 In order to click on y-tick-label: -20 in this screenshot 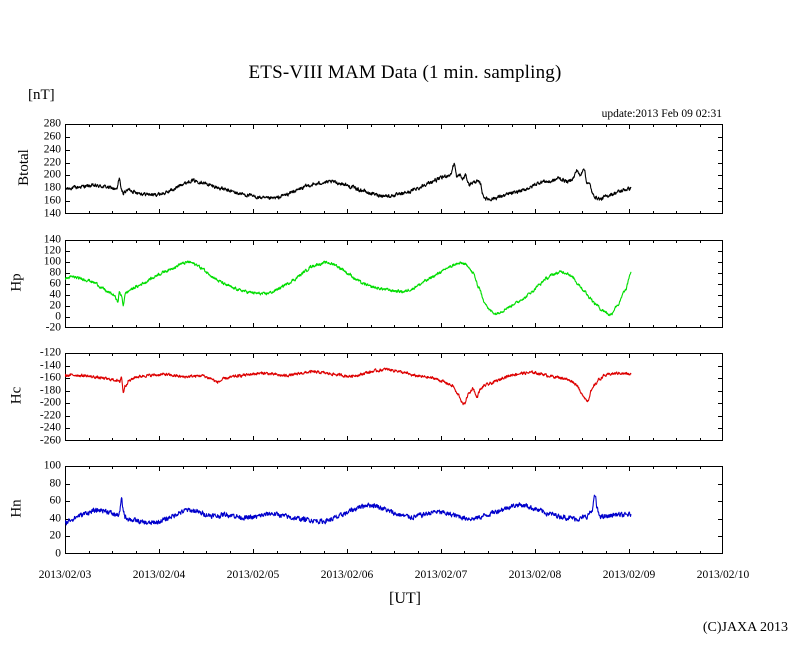, I will do `click(53, 327)`.